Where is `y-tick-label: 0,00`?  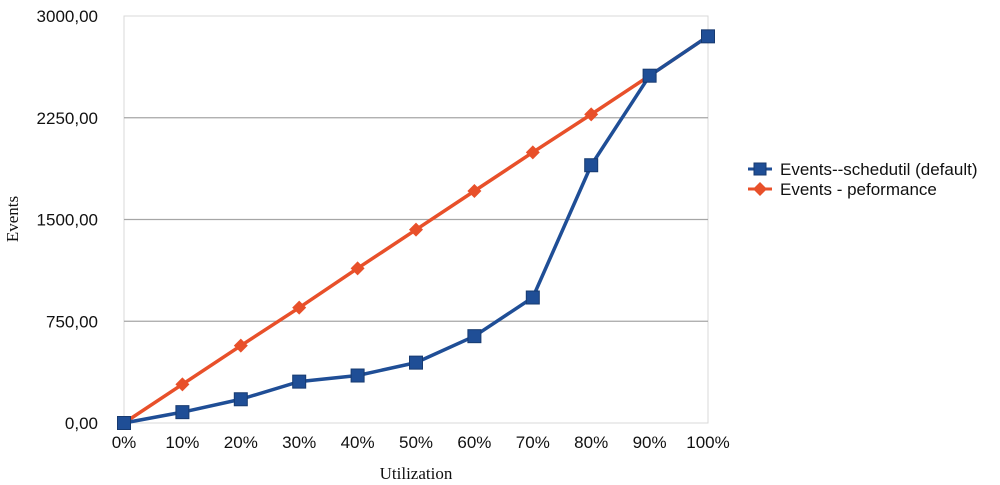
y-tick-label: 0,00 is located at coordinates (81, 423).